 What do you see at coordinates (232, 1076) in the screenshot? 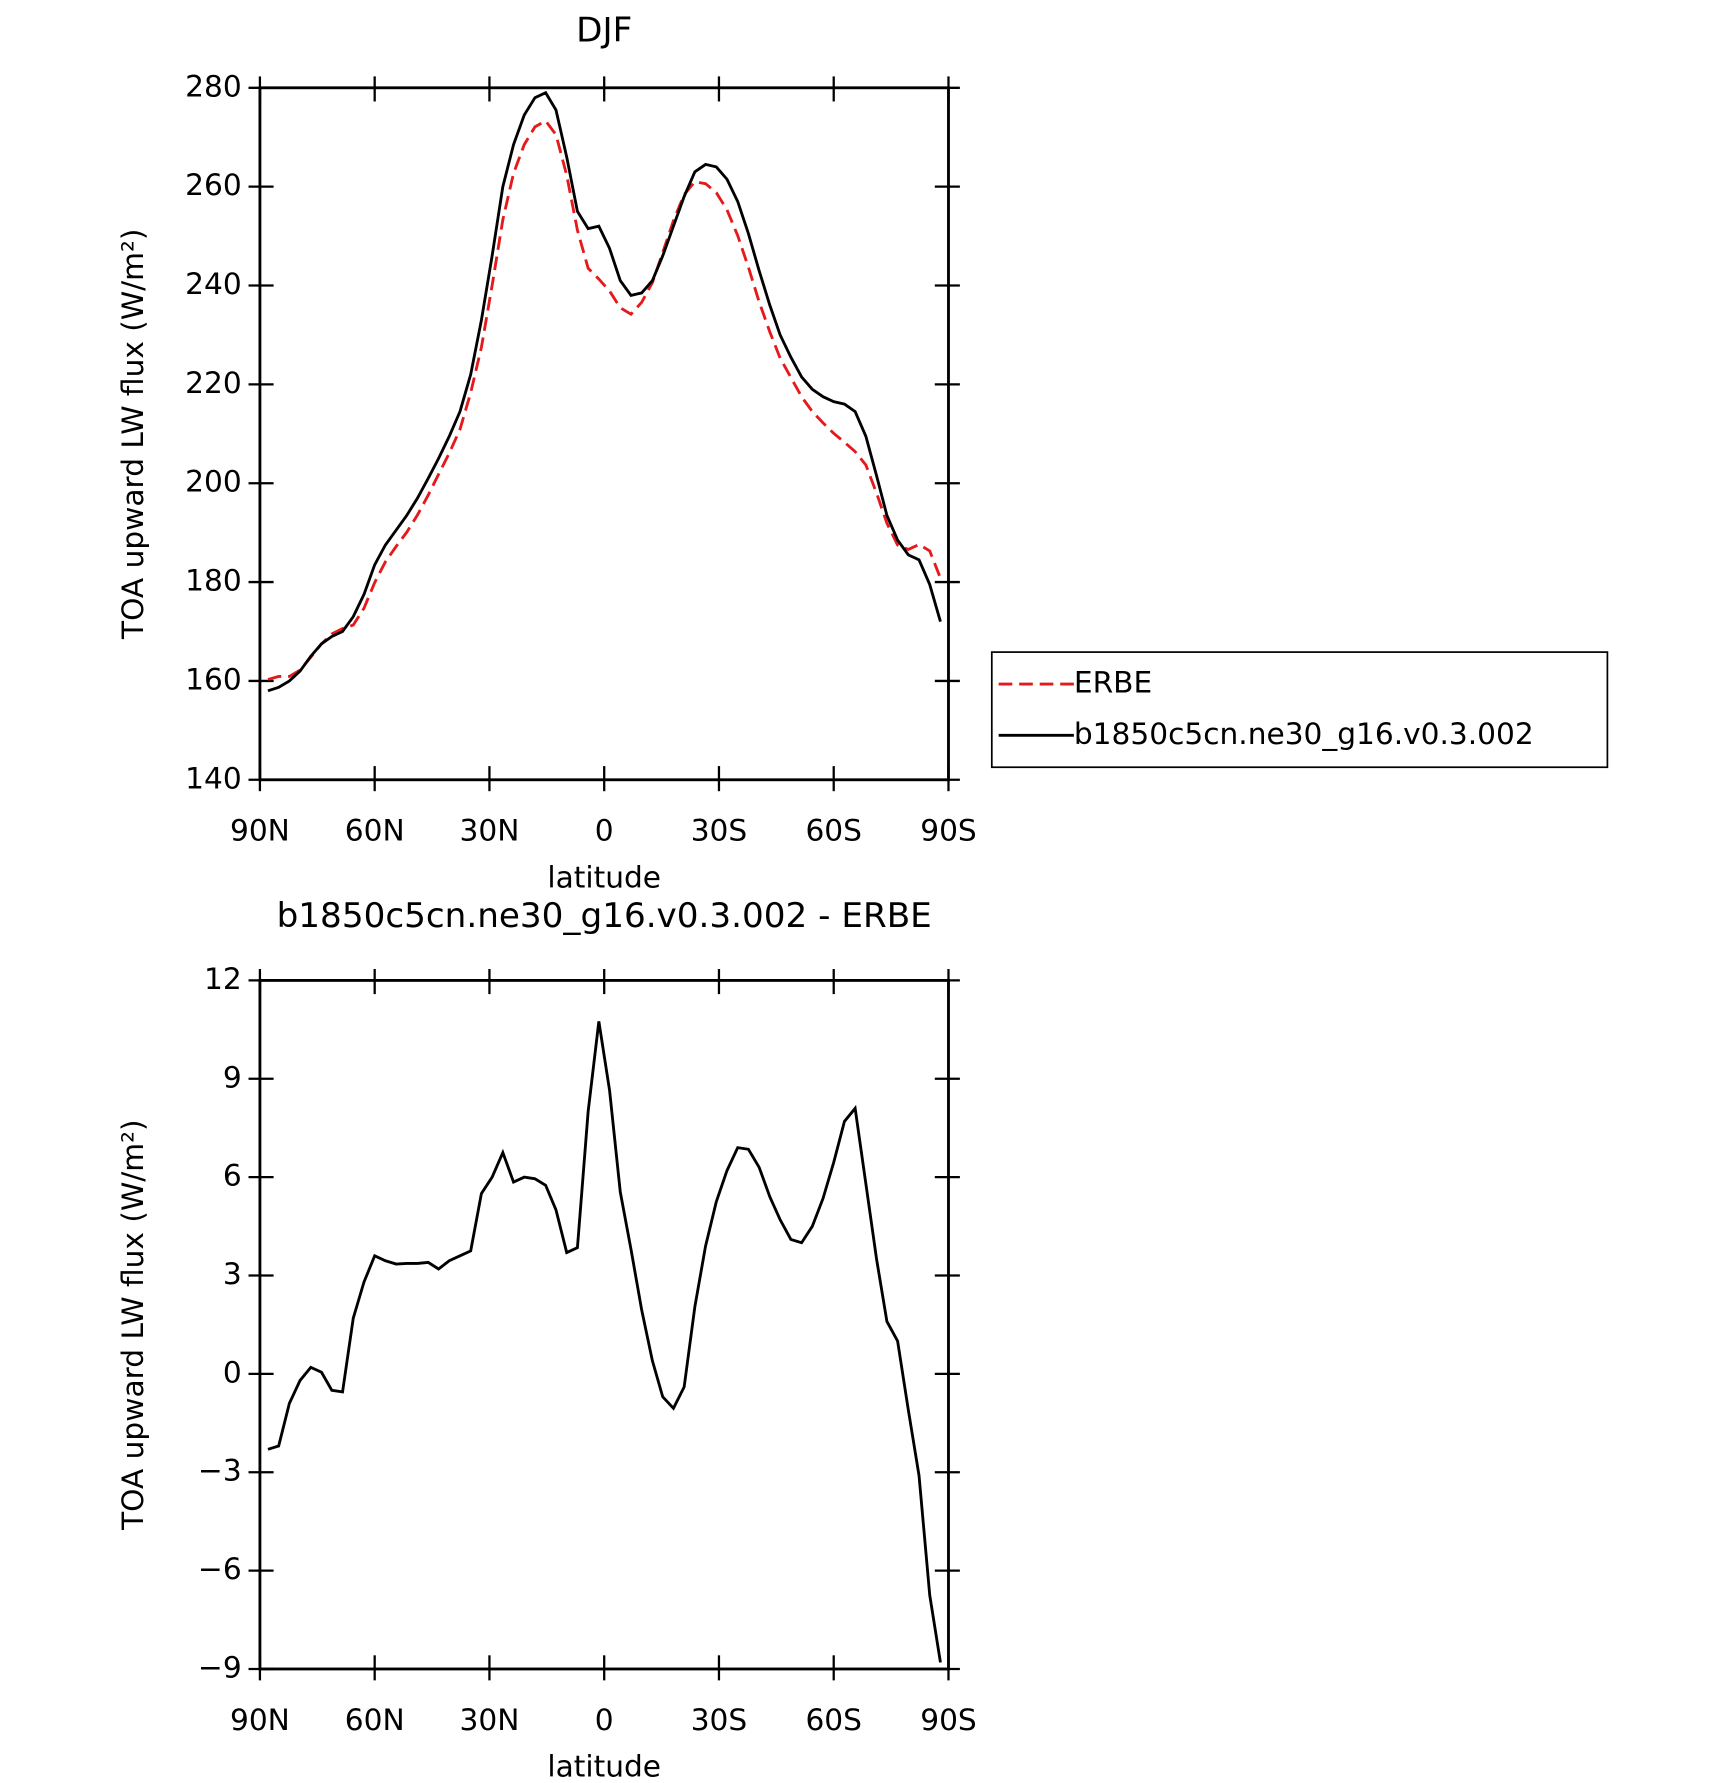
I see `y-tick-label: 9` at bounding box center [232, 1076].